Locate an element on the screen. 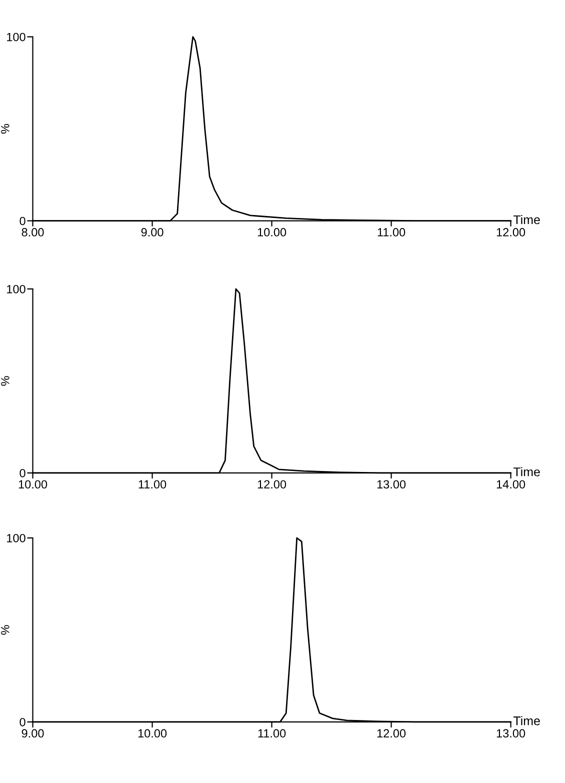 The width and height of the screenshot is (565, 783). x-tick-label: 14.00 is located at coordinates (511, 484).